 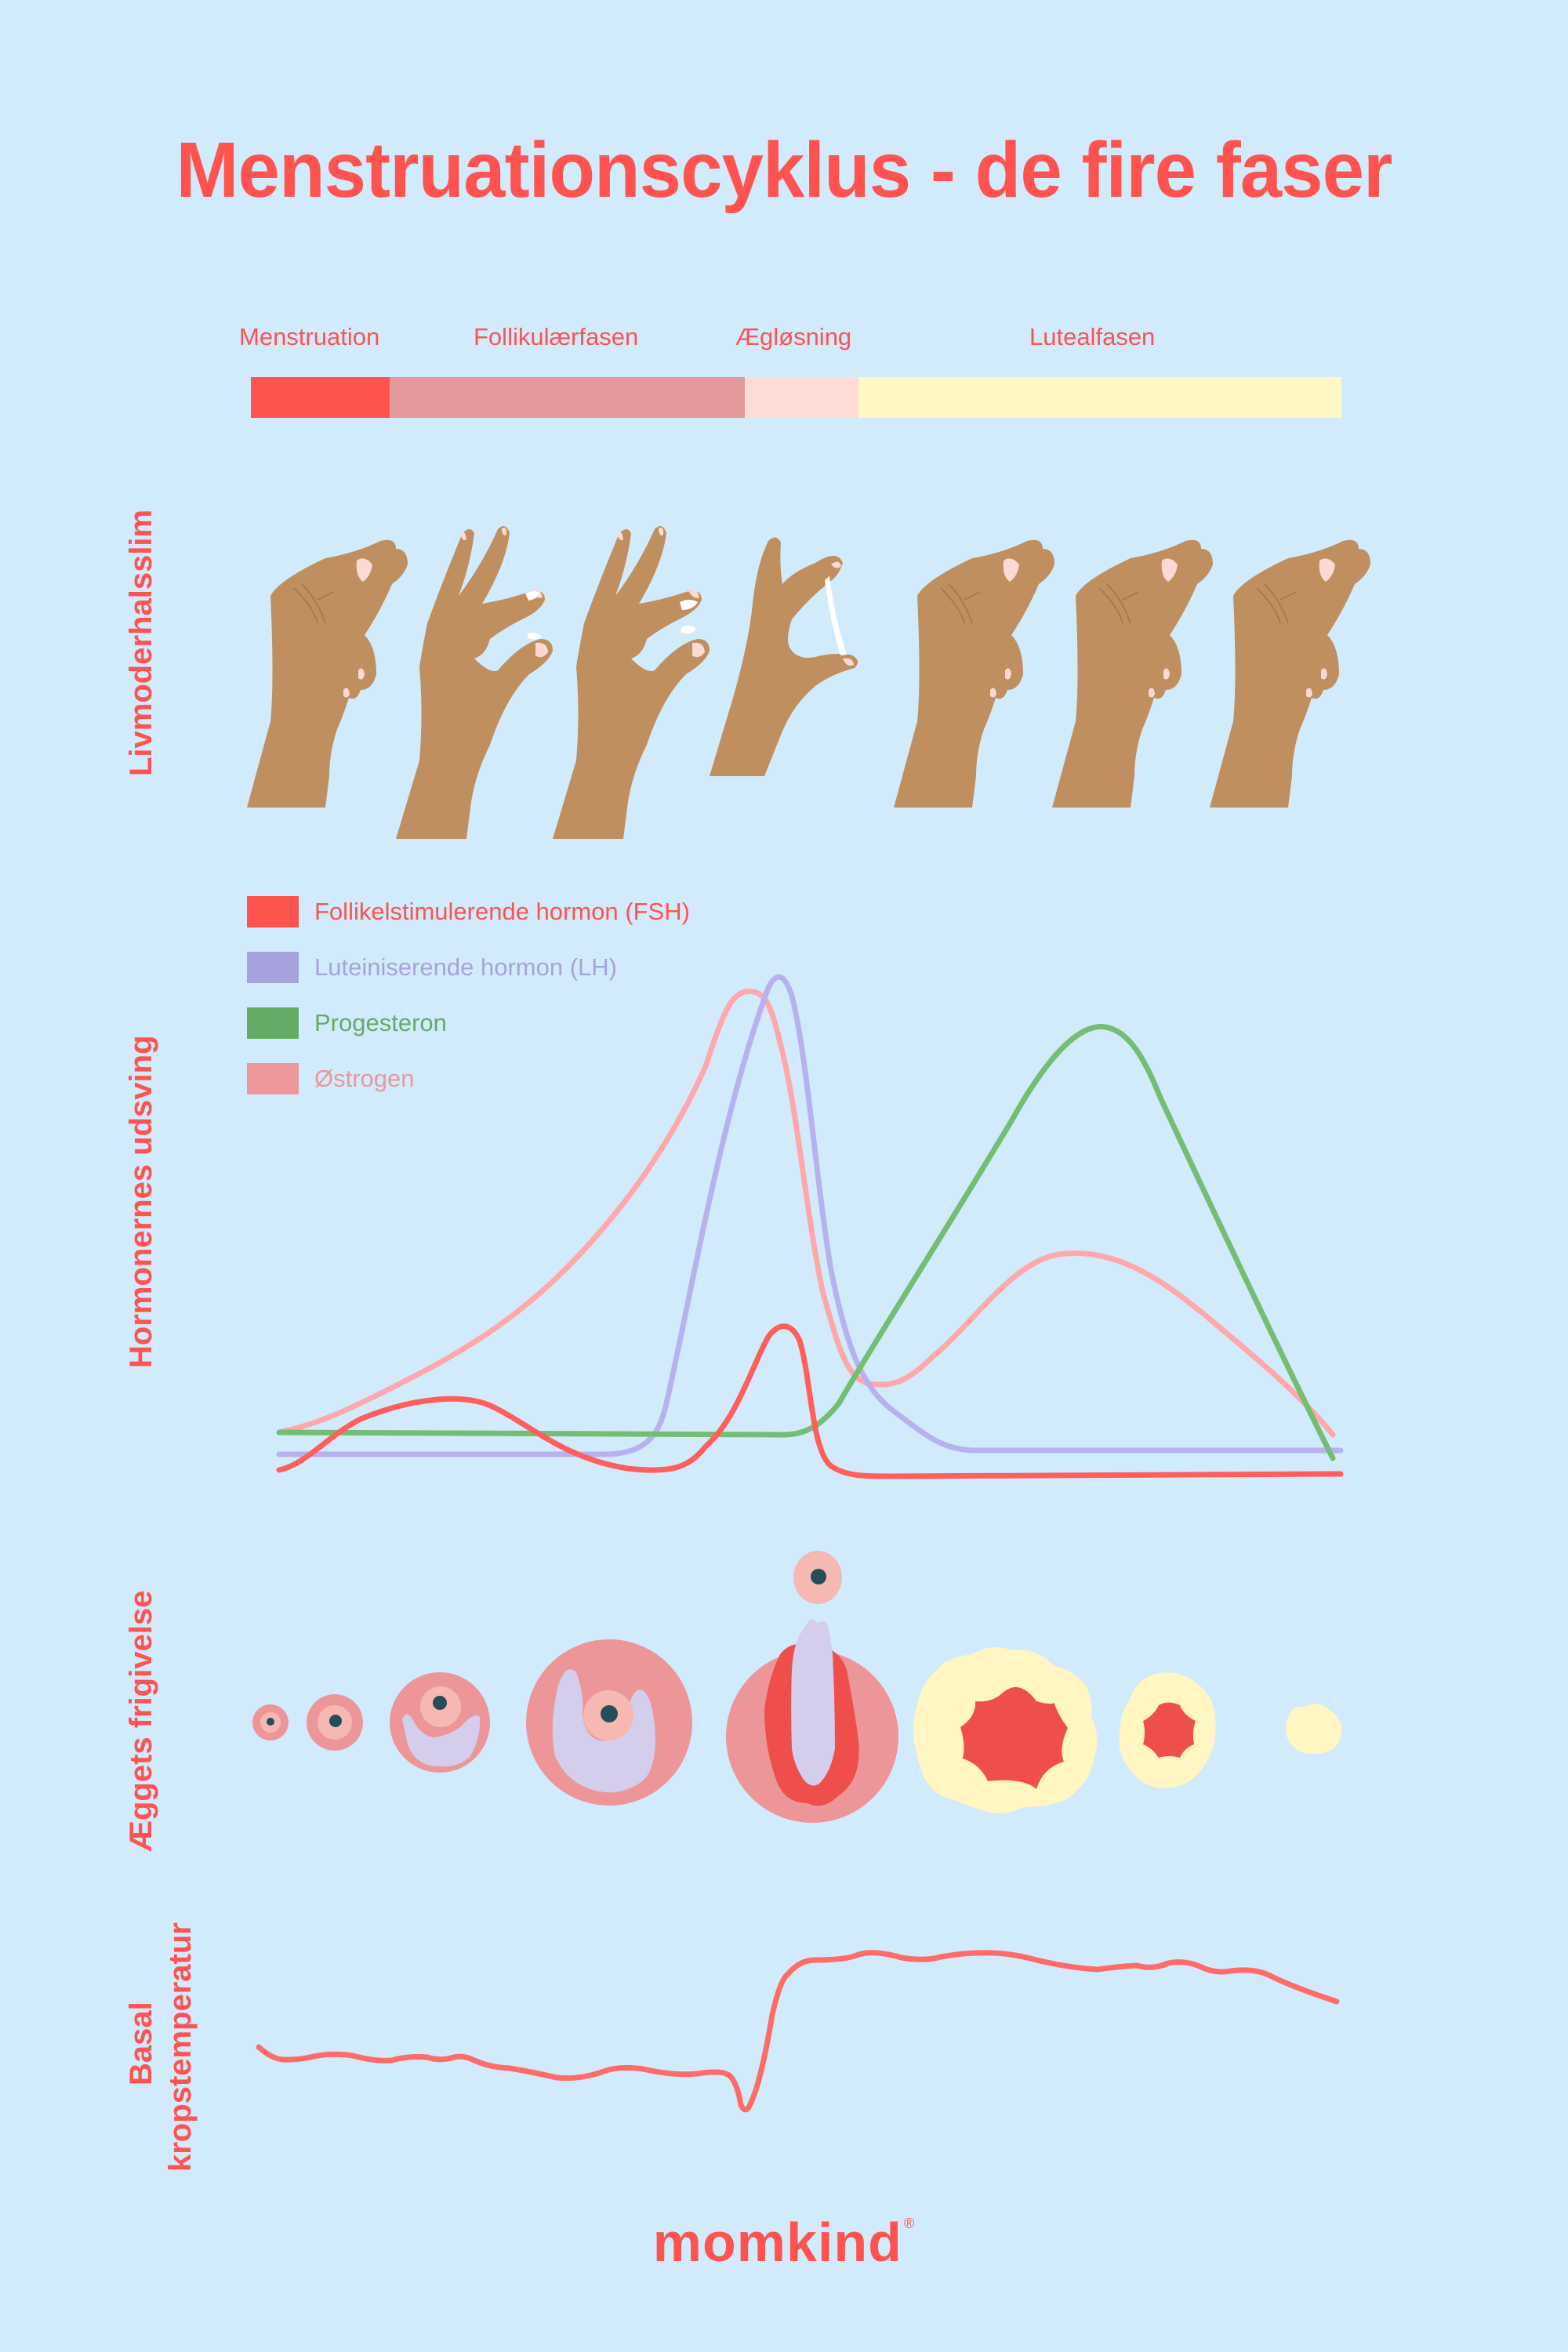 What do you see at coordinates (609, 1722) in the screenshot?
I see `follicle-antral-icon` at bounding box center [609, 1722].